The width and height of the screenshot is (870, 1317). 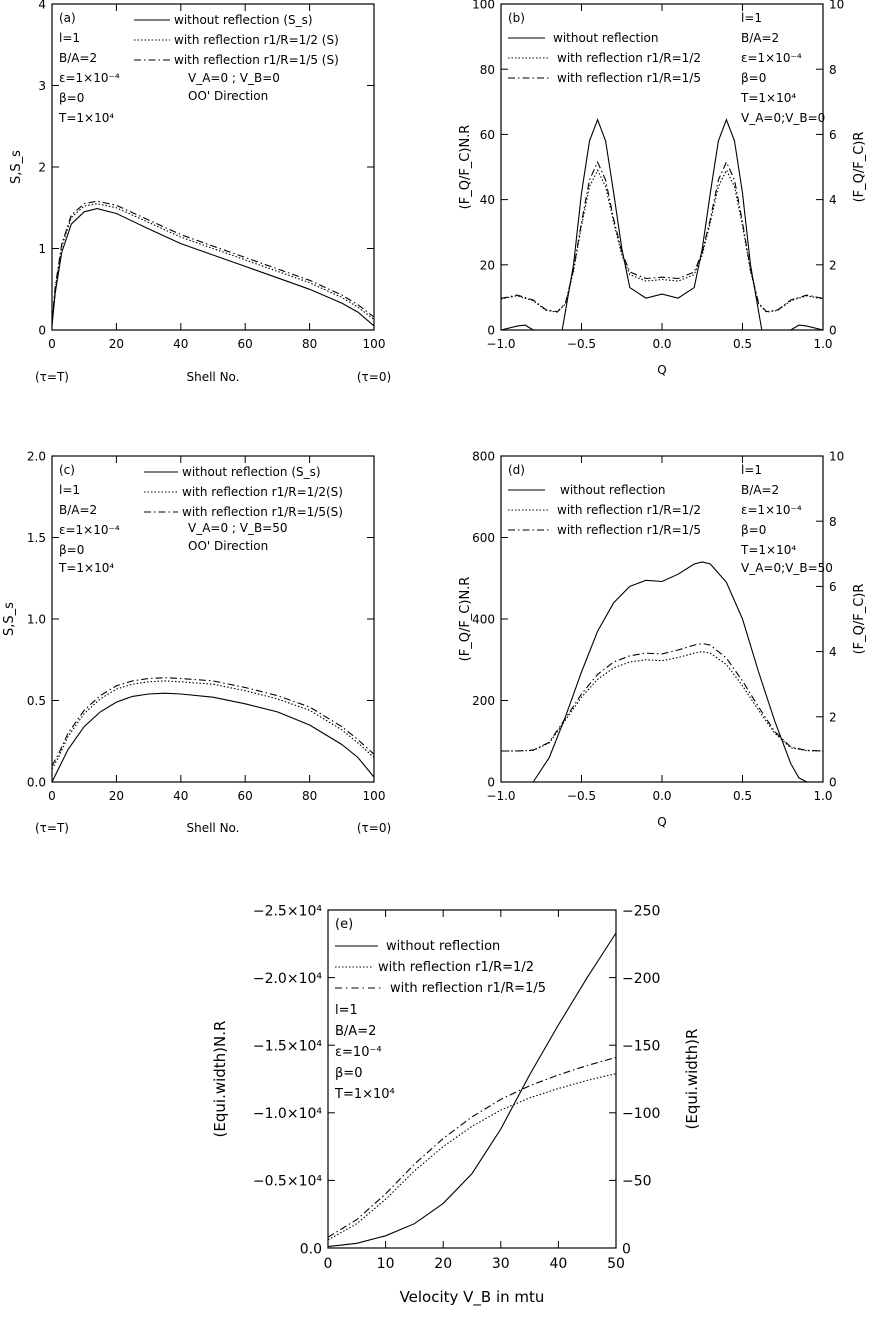 I want to click on param-a-4: T=1×10⁴, so click(x=86, y=118).